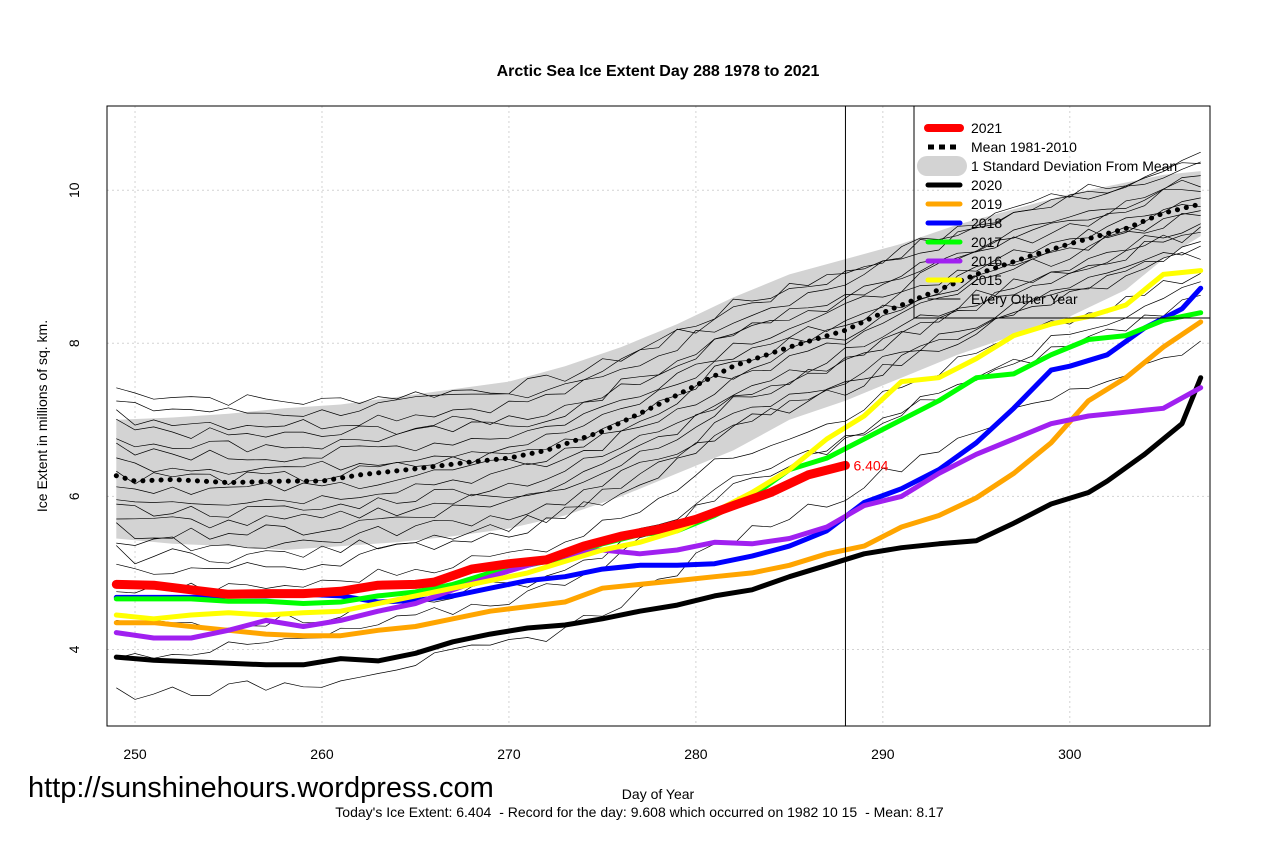  Describe the element at coordinates (413, 812) in the screenshot. I see `footer-today: Today's Ice Extent: 6.404` at that location.